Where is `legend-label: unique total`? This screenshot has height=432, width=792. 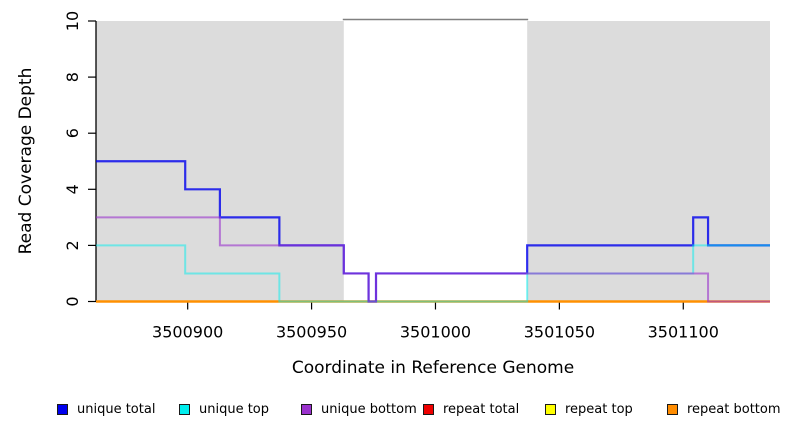
legend-label: unique total is located at coordinates (116, 409).